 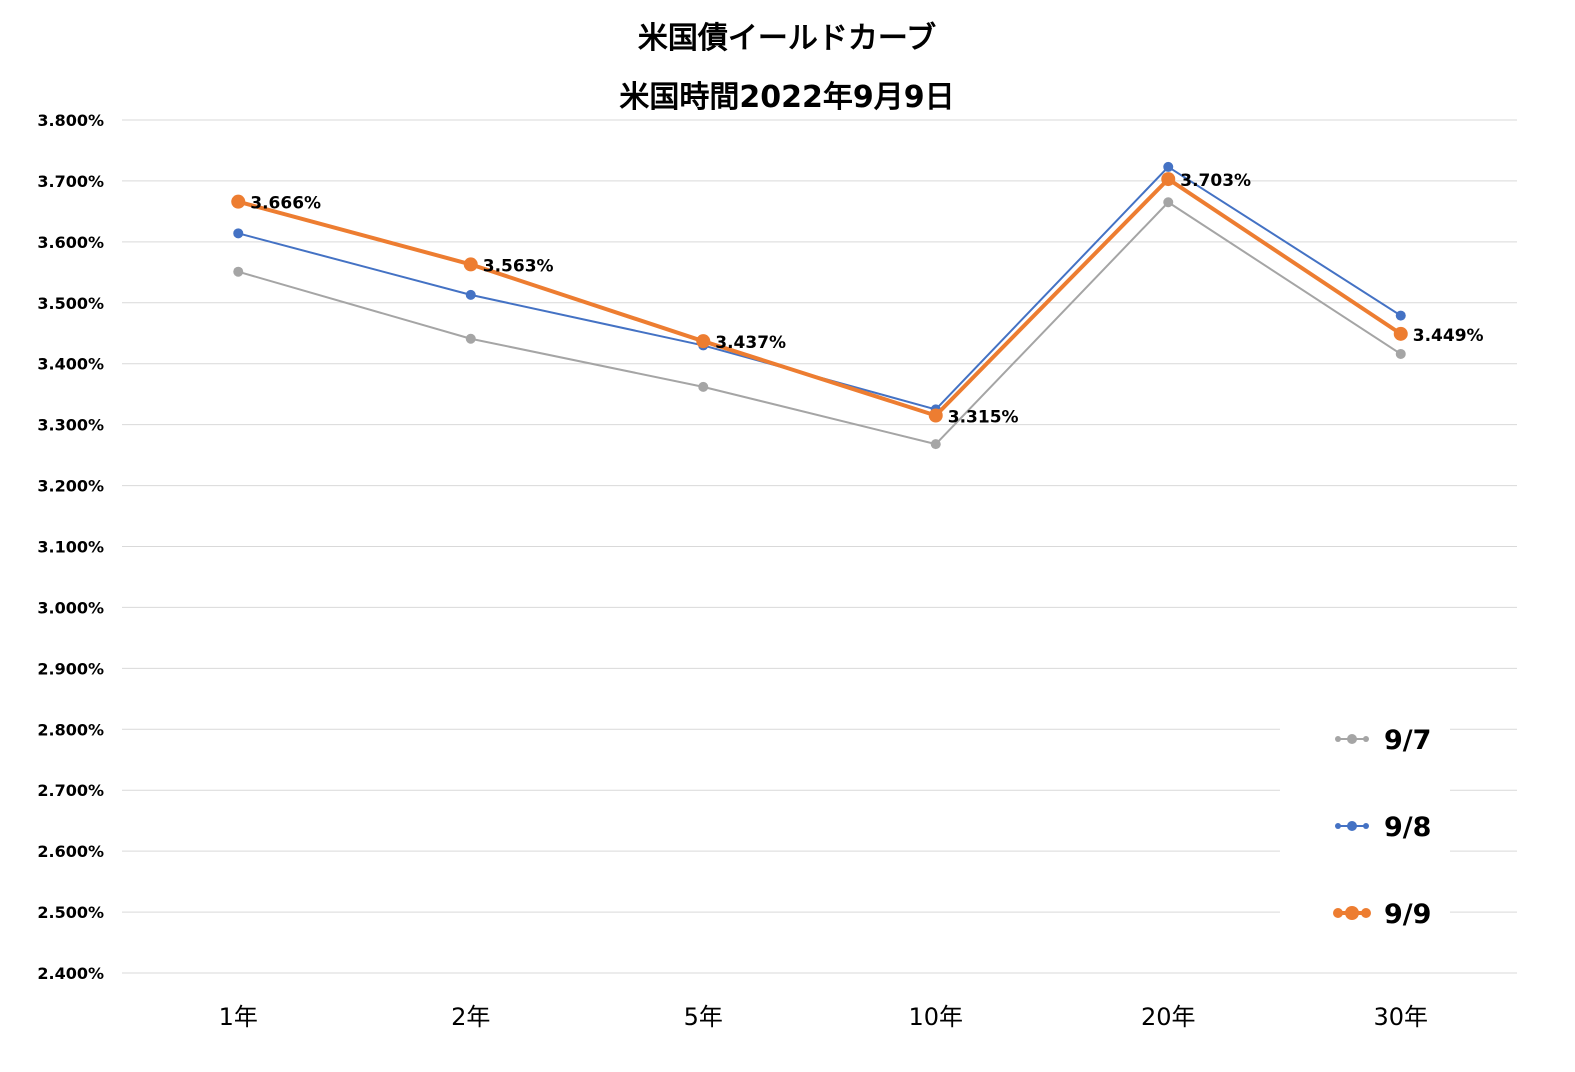 What do you see at coordinates (983, 418) in the screenshot?
I see `data-label: 3.315%` at bounding box center [983, 418].